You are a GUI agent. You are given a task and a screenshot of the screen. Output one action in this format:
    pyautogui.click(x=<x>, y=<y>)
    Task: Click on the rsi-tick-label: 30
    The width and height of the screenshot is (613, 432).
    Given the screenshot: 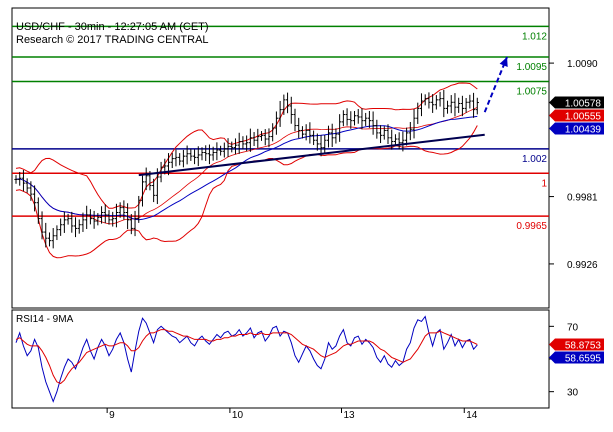 What is the action you would take?
    pyautogui.click(x=573, y=393)
    